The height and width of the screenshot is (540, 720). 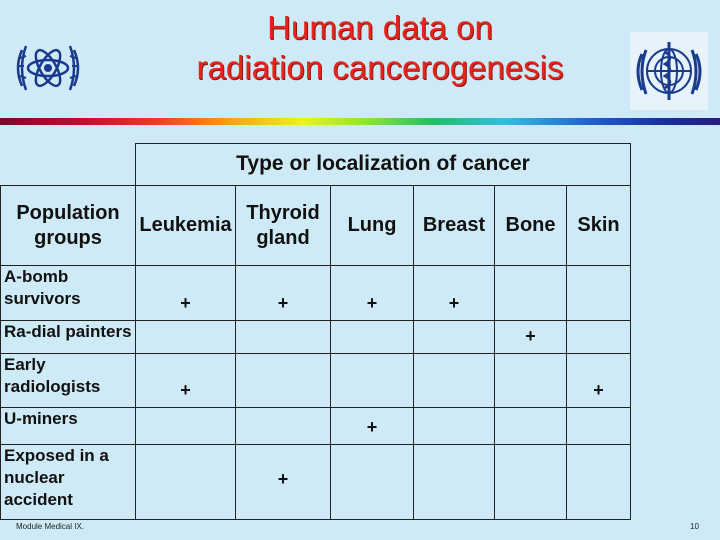 I want to click on column-header: Thyroid gland, so click(x=283, y=225).